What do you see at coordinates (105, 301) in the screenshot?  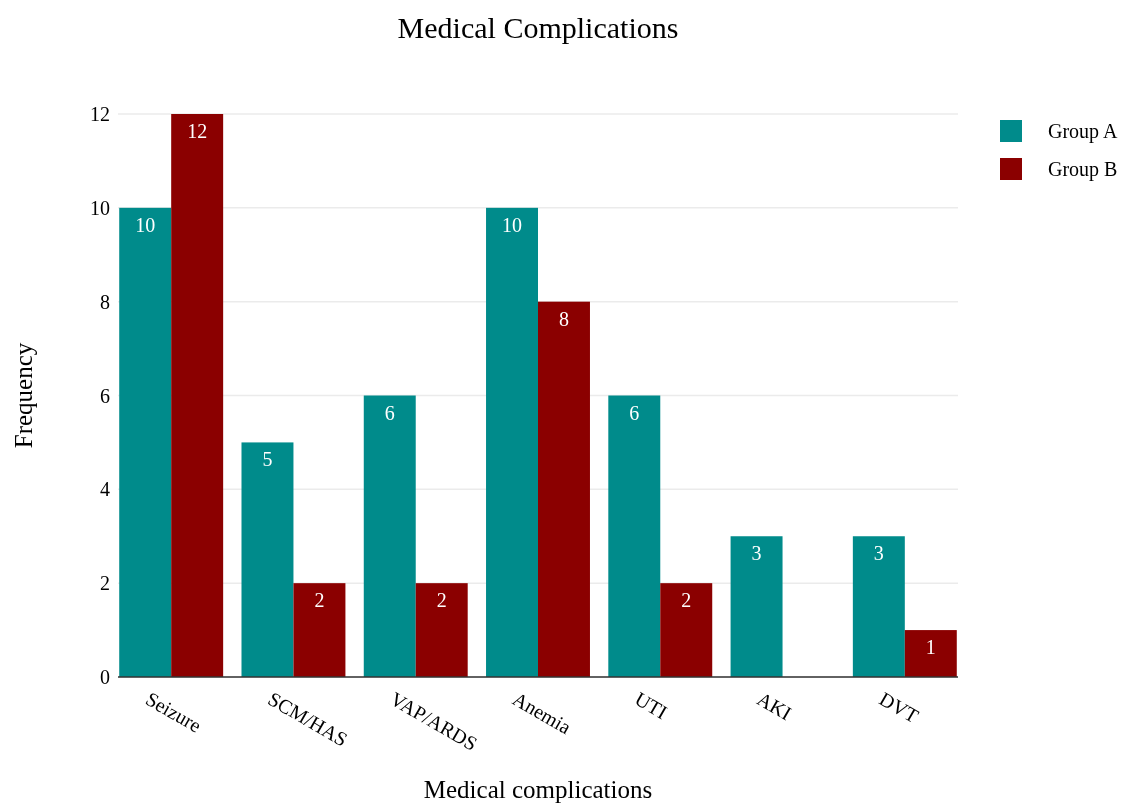 I see `y-tick-label: 8` at bounding box center [105, 301].